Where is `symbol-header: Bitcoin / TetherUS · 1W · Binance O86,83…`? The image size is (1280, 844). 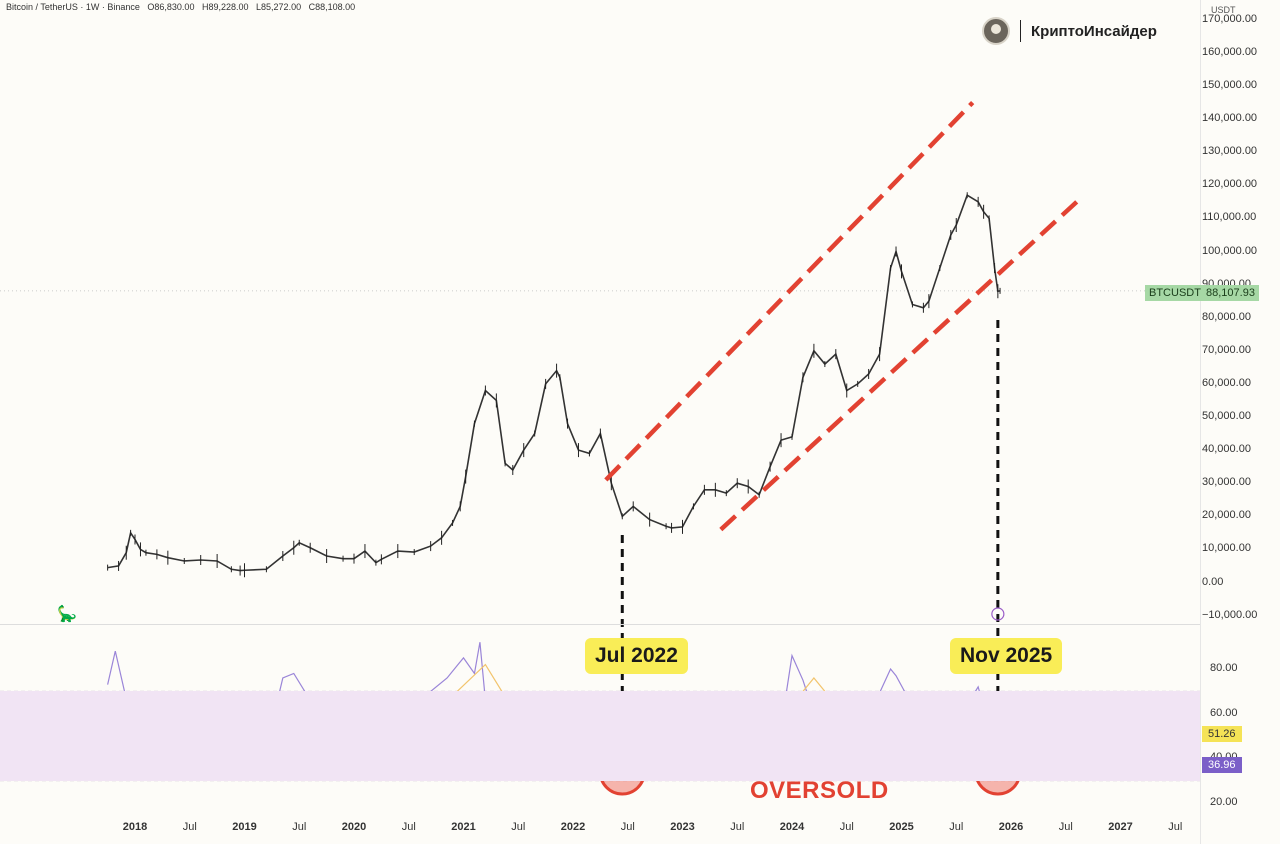
symbol-header: Bitcoin / TetherUS · 1W · Binance O86,83… is located at coordinates (183, 7).